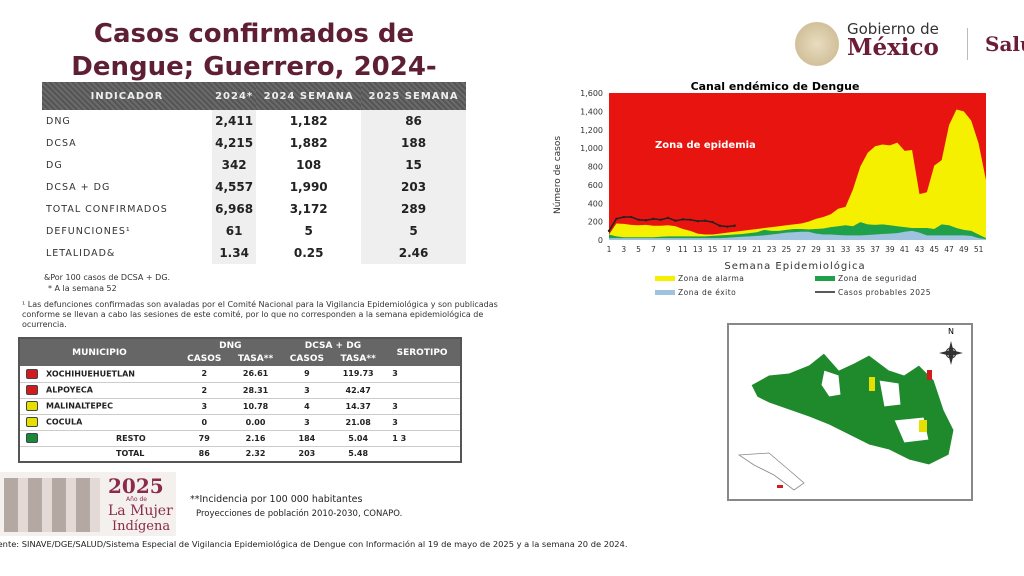 This screenshot has width=1024, height=576. I want to click on indicator-value: 342, so click(234, 165).